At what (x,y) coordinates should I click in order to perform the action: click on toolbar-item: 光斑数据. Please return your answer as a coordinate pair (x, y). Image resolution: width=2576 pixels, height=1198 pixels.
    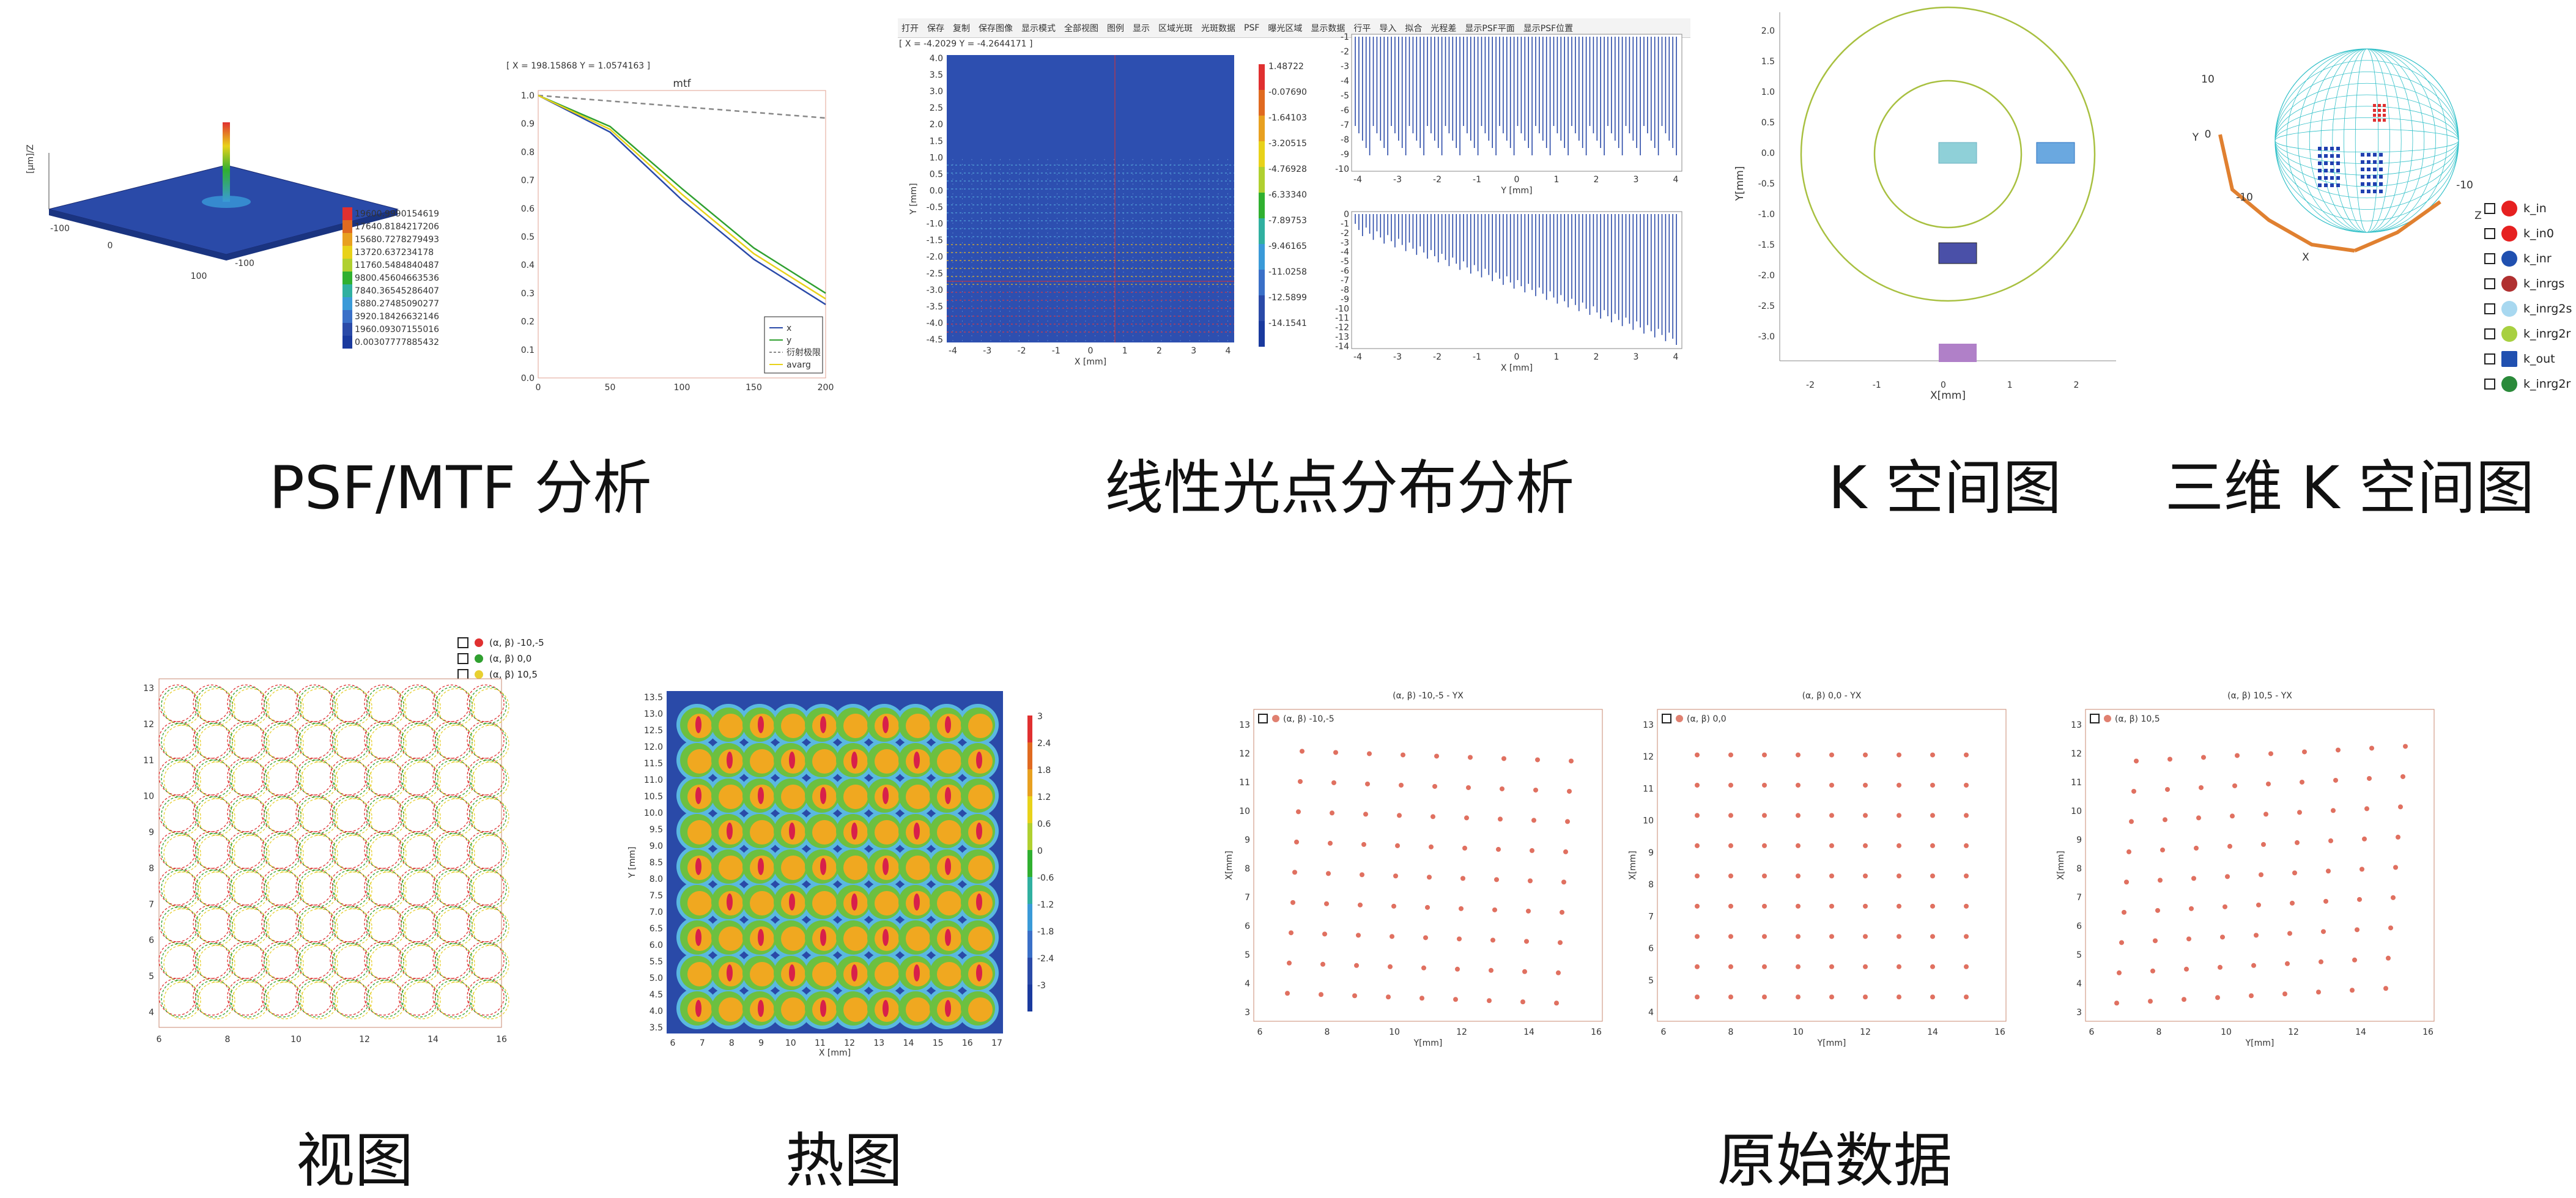
    Looking at the image, I should click on (1218, 28).